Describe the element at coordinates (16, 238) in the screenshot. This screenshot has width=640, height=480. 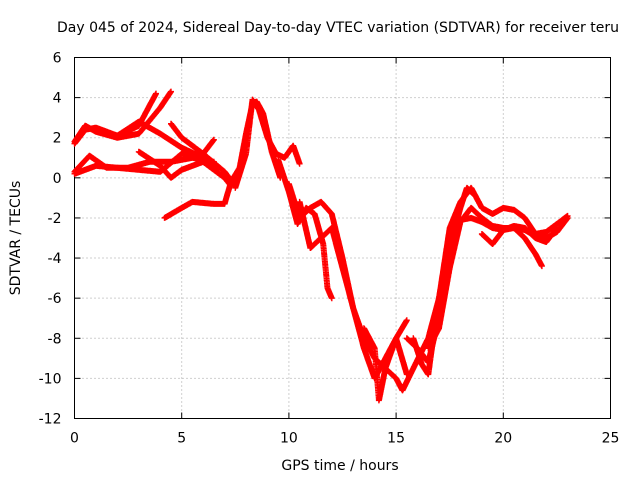
I see `y-axis-label: SDTVAR / TECUs` at that location.